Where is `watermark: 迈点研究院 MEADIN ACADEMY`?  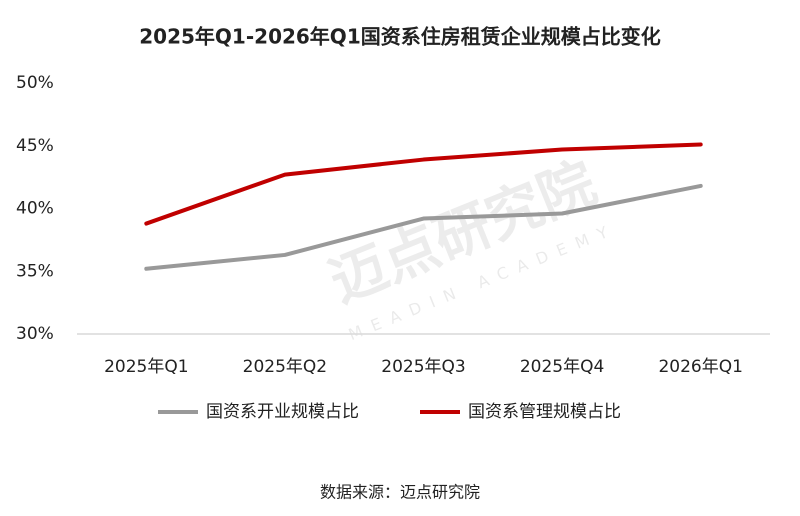
watermark: 迈点研究院 MEADIN ACADEMY is located at coordinates (470, 247).